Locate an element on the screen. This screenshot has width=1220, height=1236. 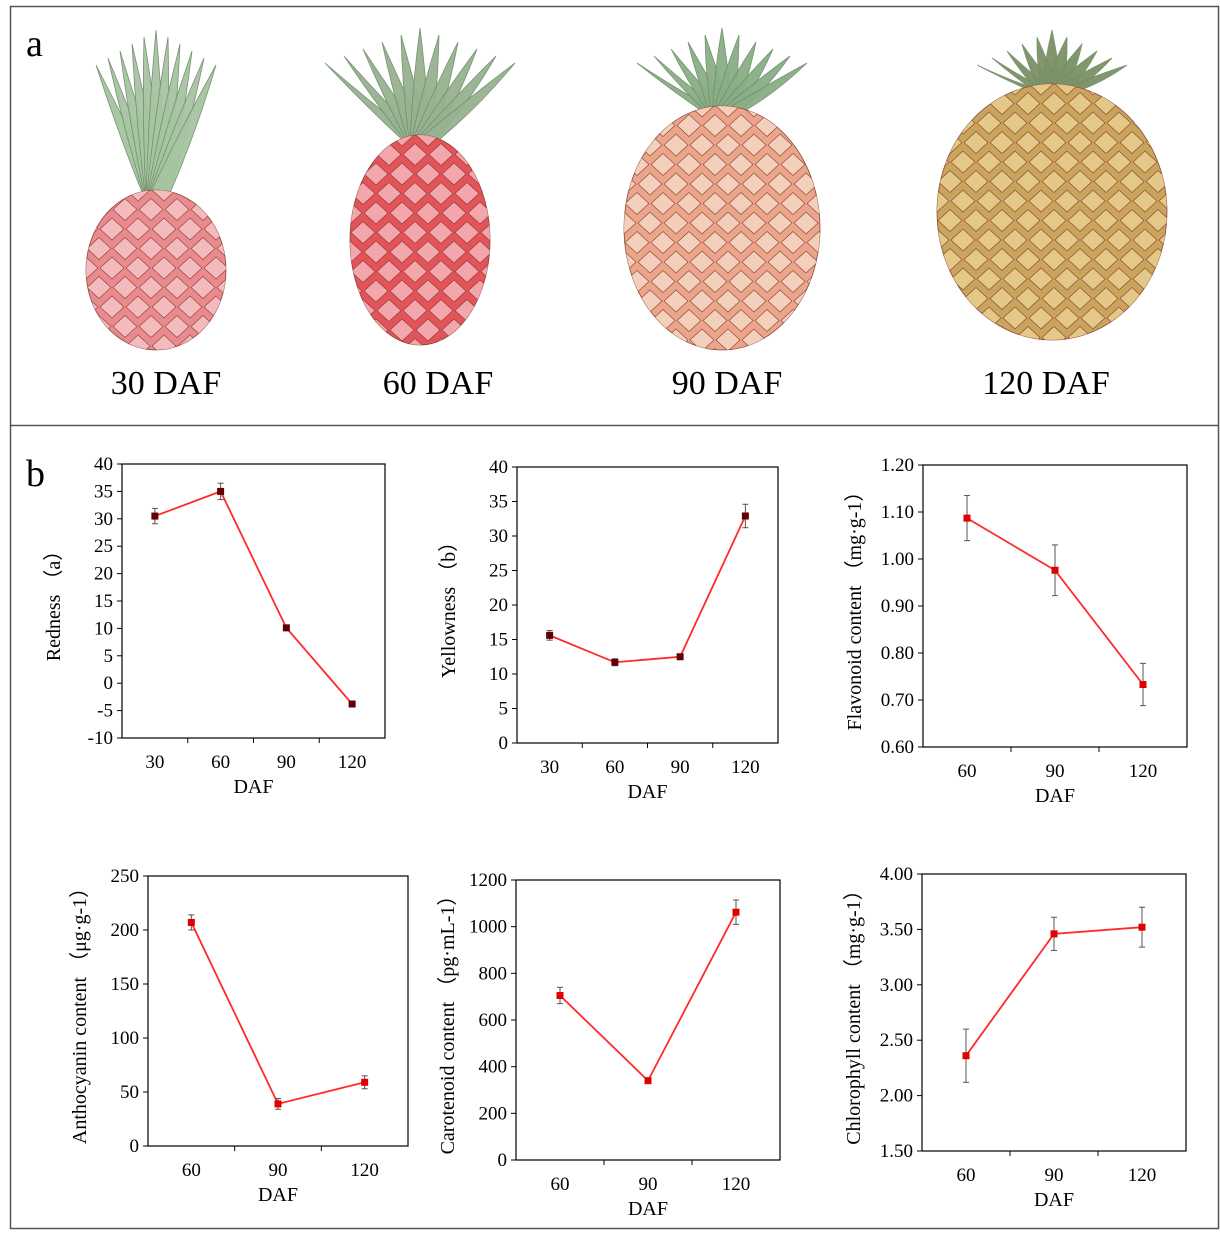
y-axis-title: Chlorophyll content （mg·g-1） is located at coordinates (853, 1012).